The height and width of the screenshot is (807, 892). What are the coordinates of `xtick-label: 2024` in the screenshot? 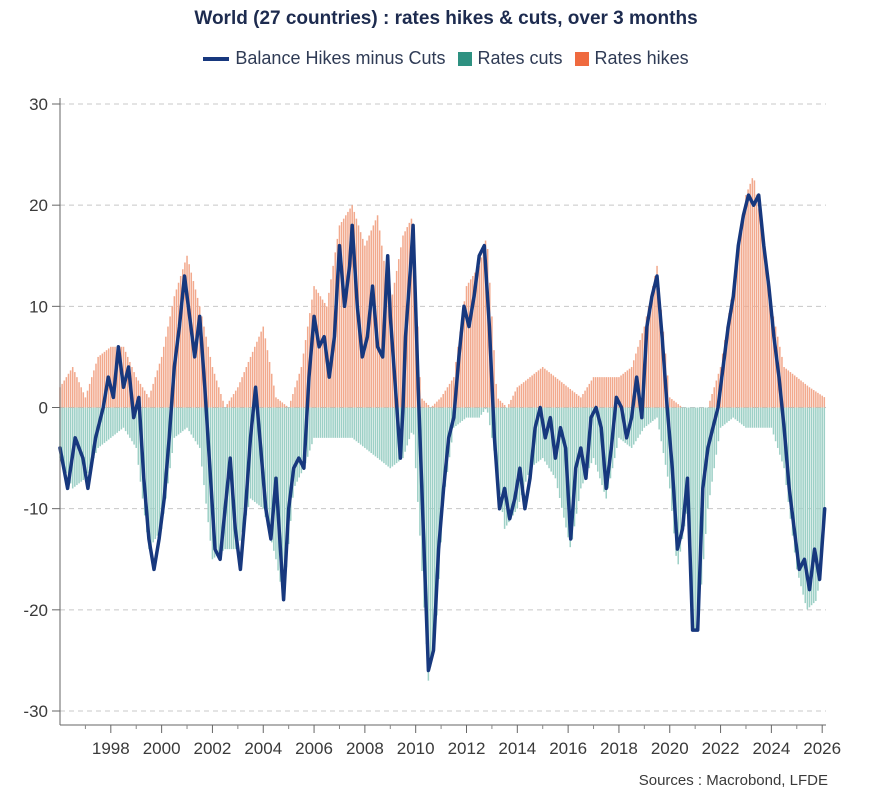 It's located at (771, 748).